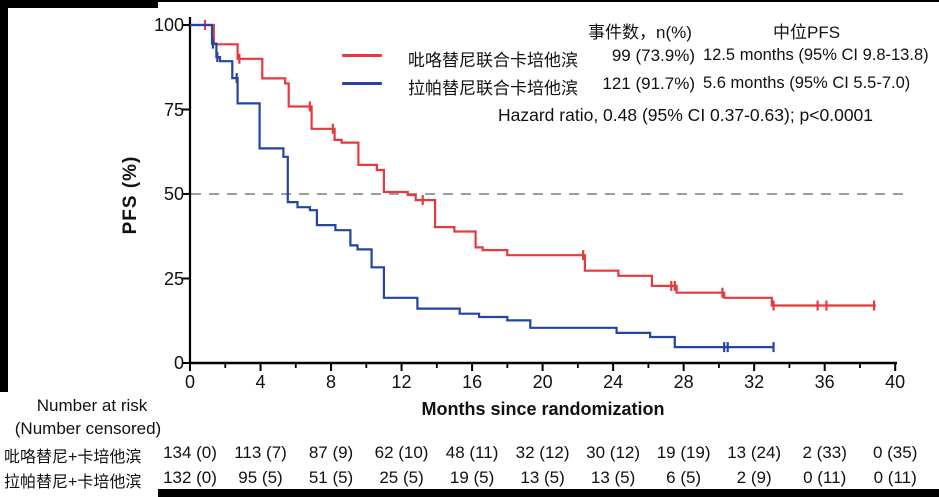  What do you see at coordinates (362, 83) in the screenshot?
I see `legend-line-lapatinib-icon` at bounding box center [362, 83].